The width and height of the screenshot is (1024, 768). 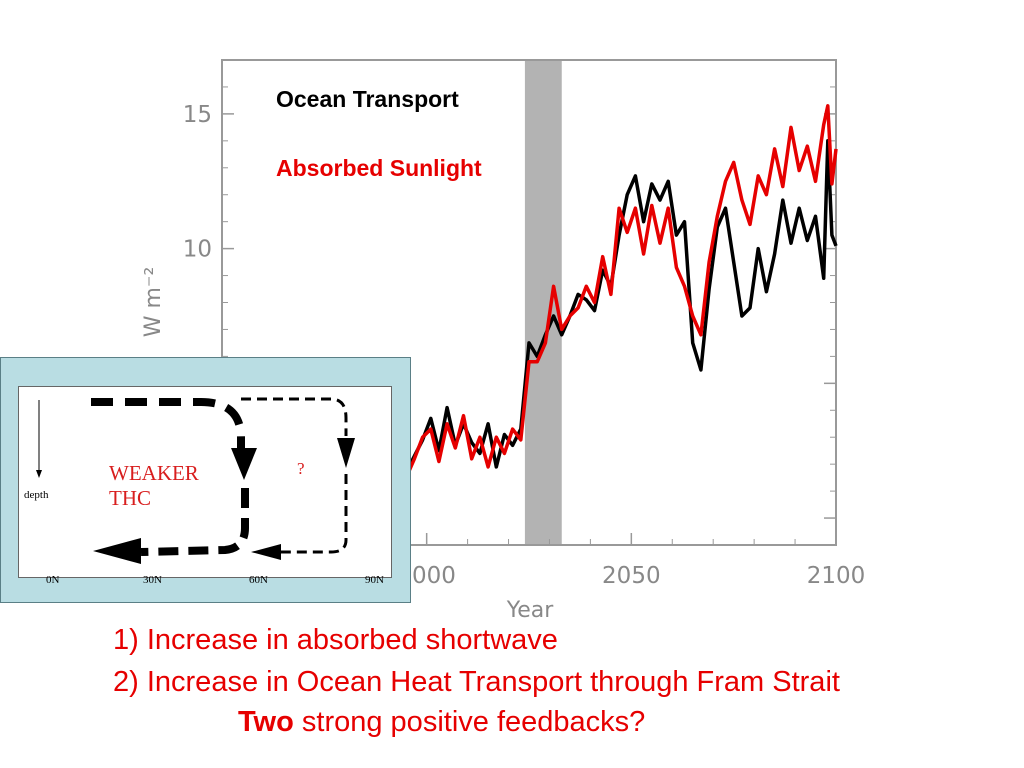 I want to click on thc-arrow-down-thick, so click(x=244, y=464).